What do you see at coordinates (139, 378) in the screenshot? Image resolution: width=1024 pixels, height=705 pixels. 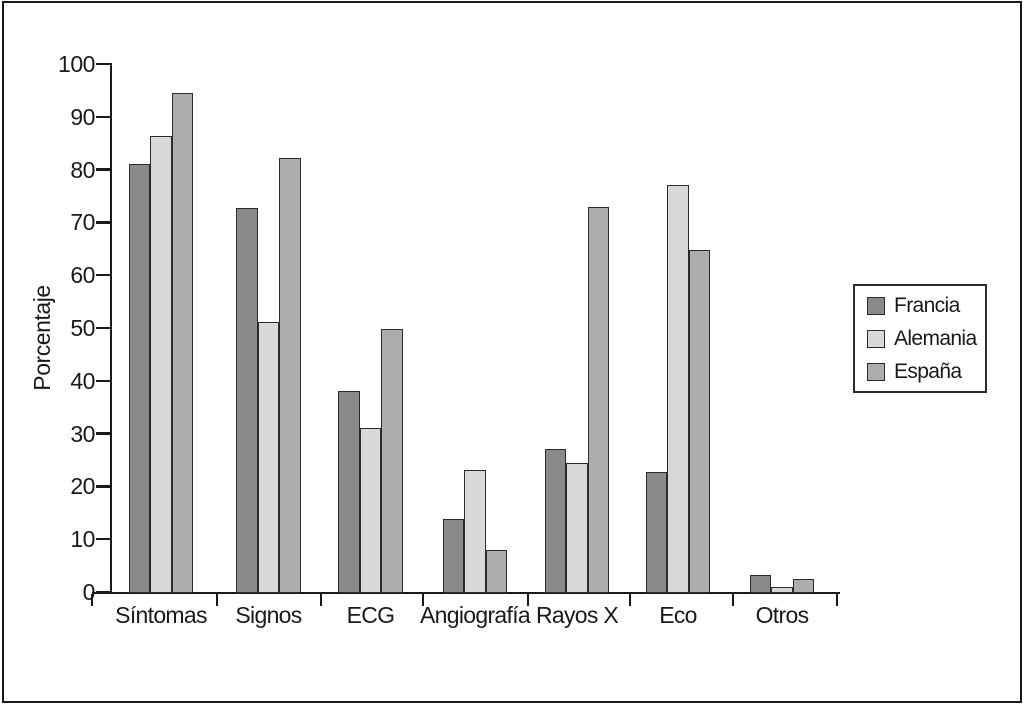 I see `bar-sintomas-francia` at bounding box center [139, 378].